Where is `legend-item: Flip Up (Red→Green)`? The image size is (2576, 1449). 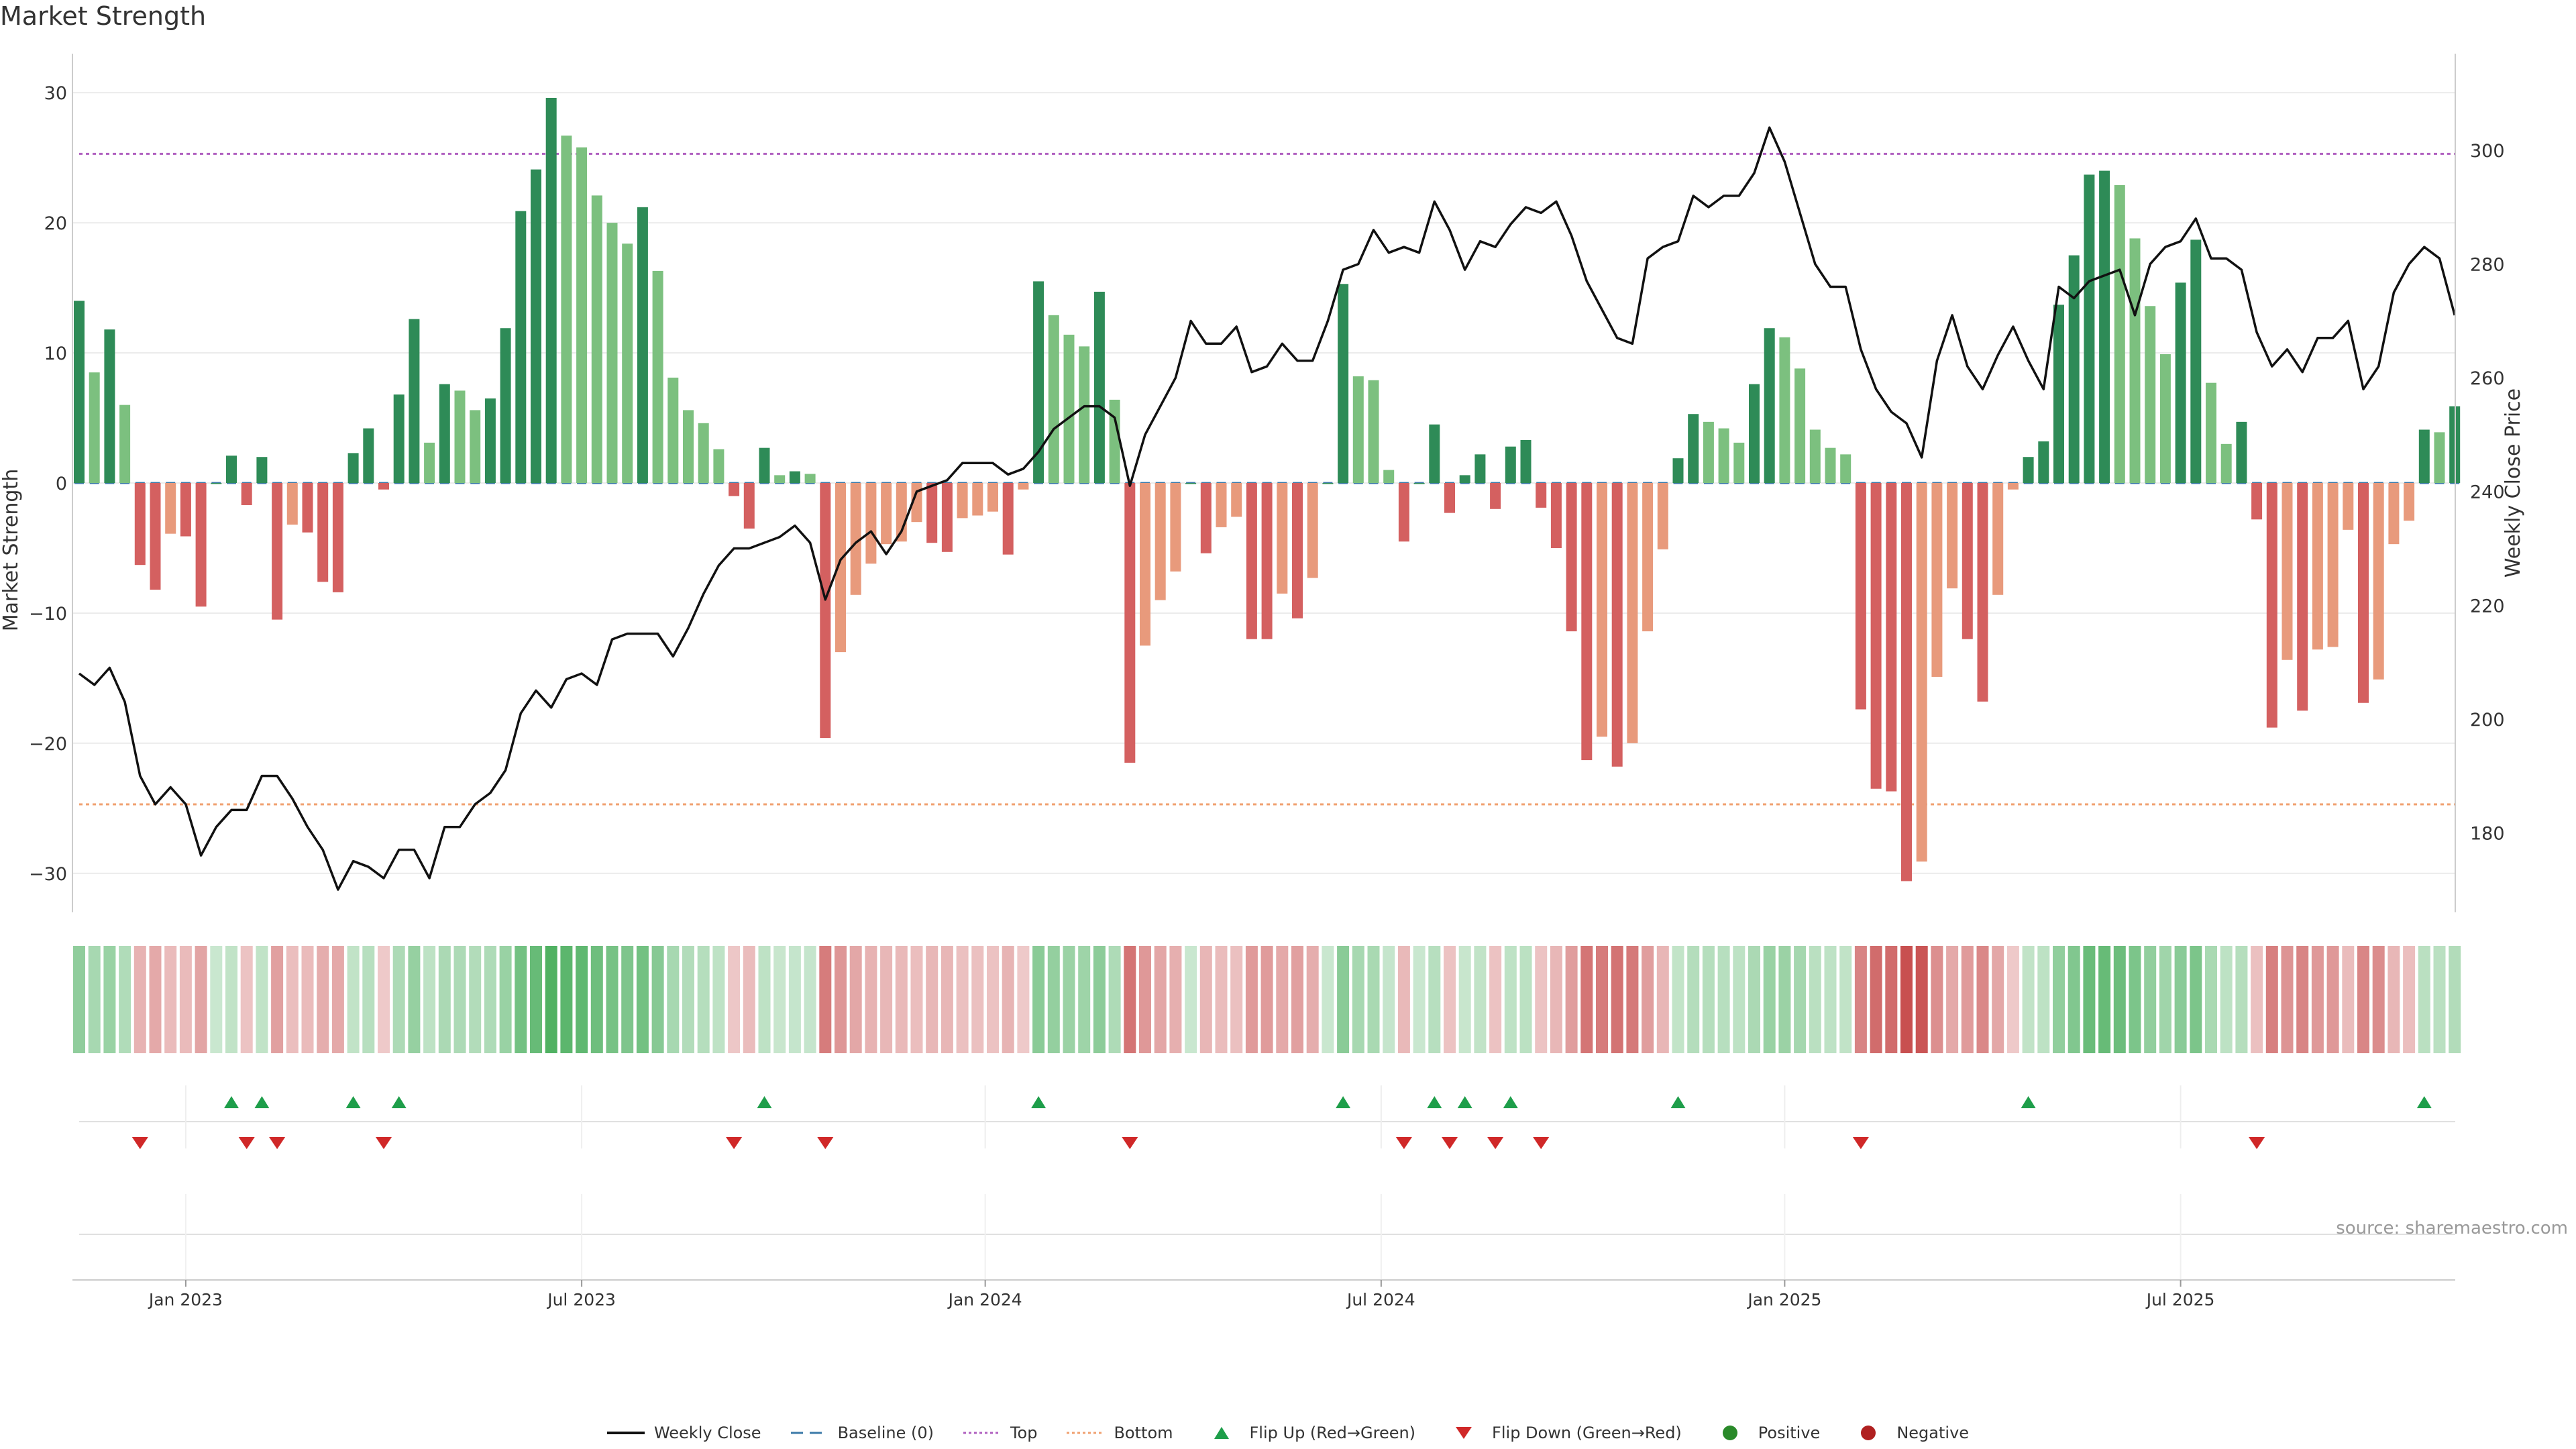 legend-item: Flip Up (Red→Green) is located at coordinates (1309, 1433).